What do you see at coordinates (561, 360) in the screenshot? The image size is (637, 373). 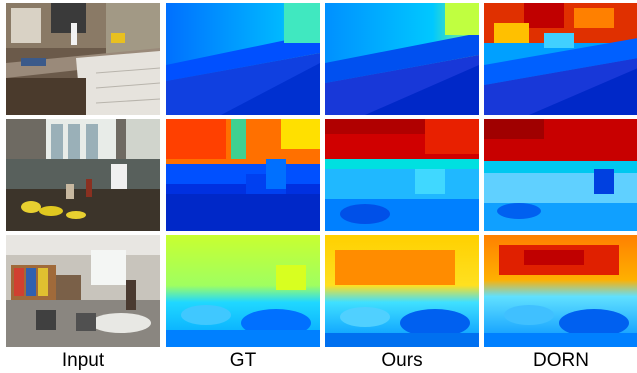 I see `column-label-dorn: DORN` at bounding box center [561, 360].